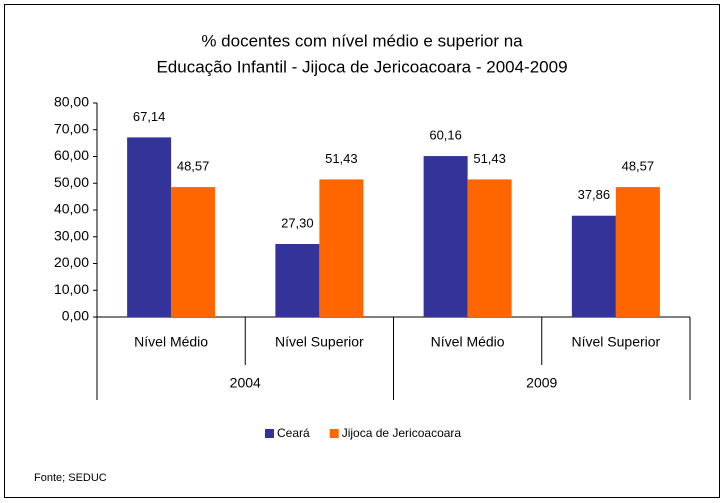 The width and height of the screenshot is (724, 503). What do you see at coordinates (245, 383) in the screenshot?
I see `group-label: 2004` at bounding box center [245, 383].